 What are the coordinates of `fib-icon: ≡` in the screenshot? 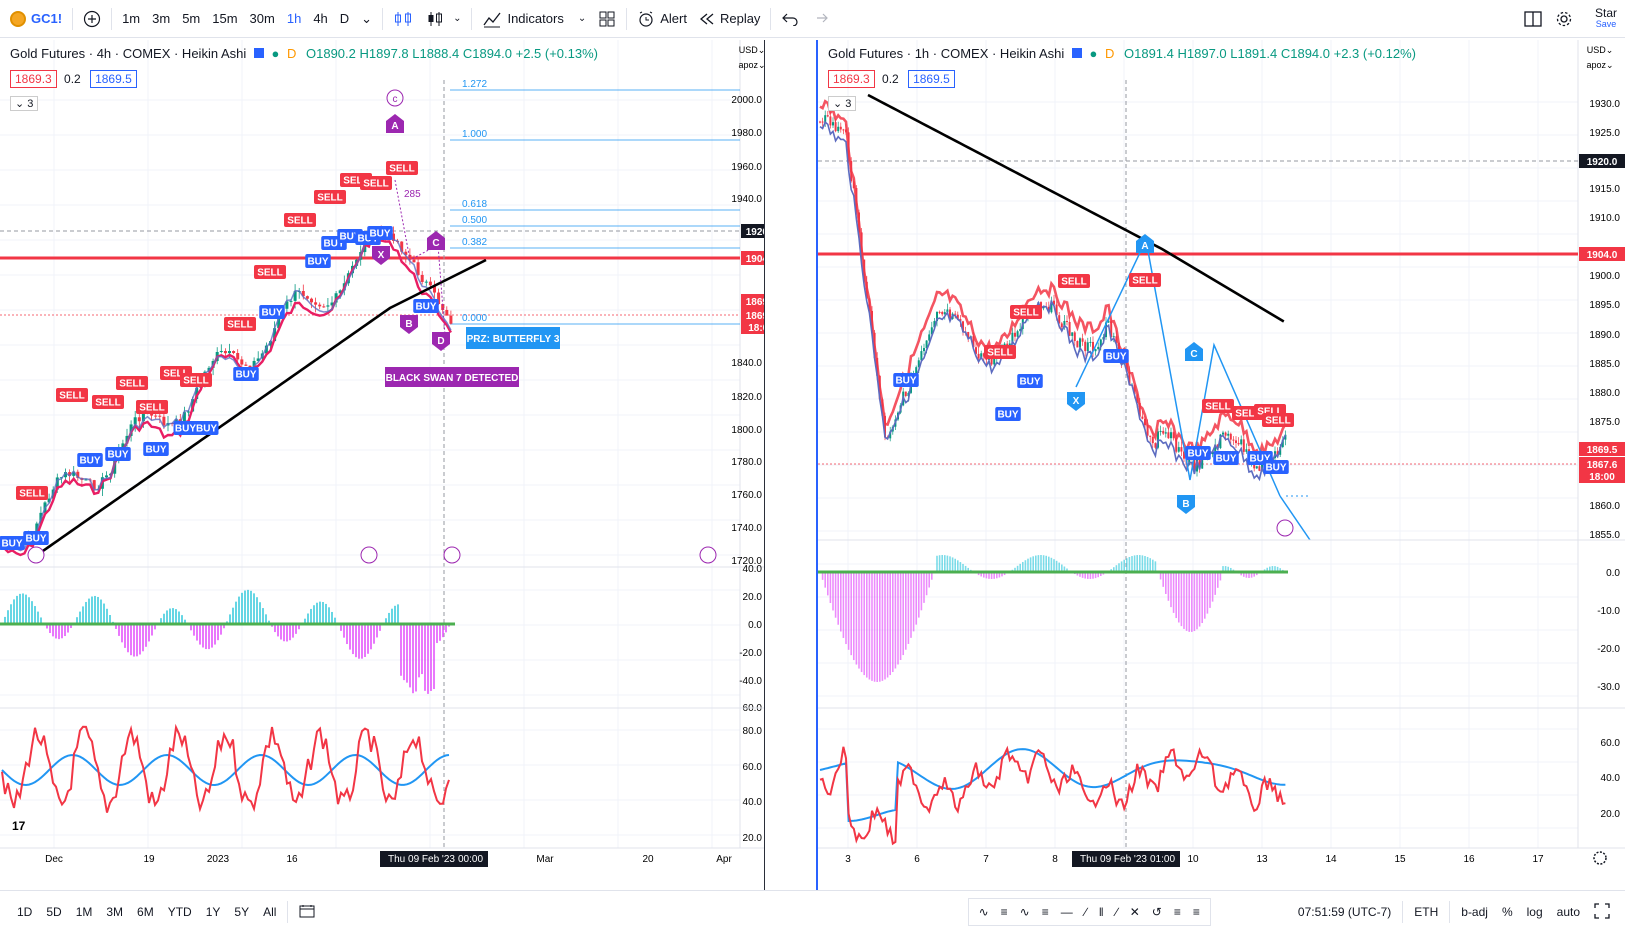 It's located at (1045, 912).